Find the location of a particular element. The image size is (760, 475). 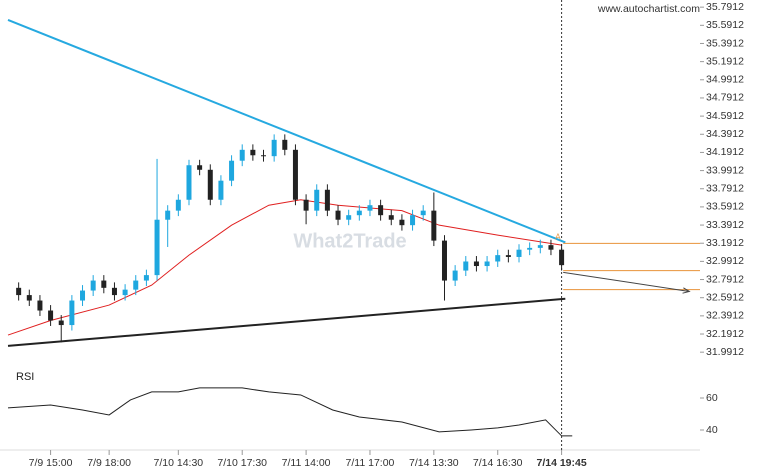

rsi-line is located at coordinates (290, 412).